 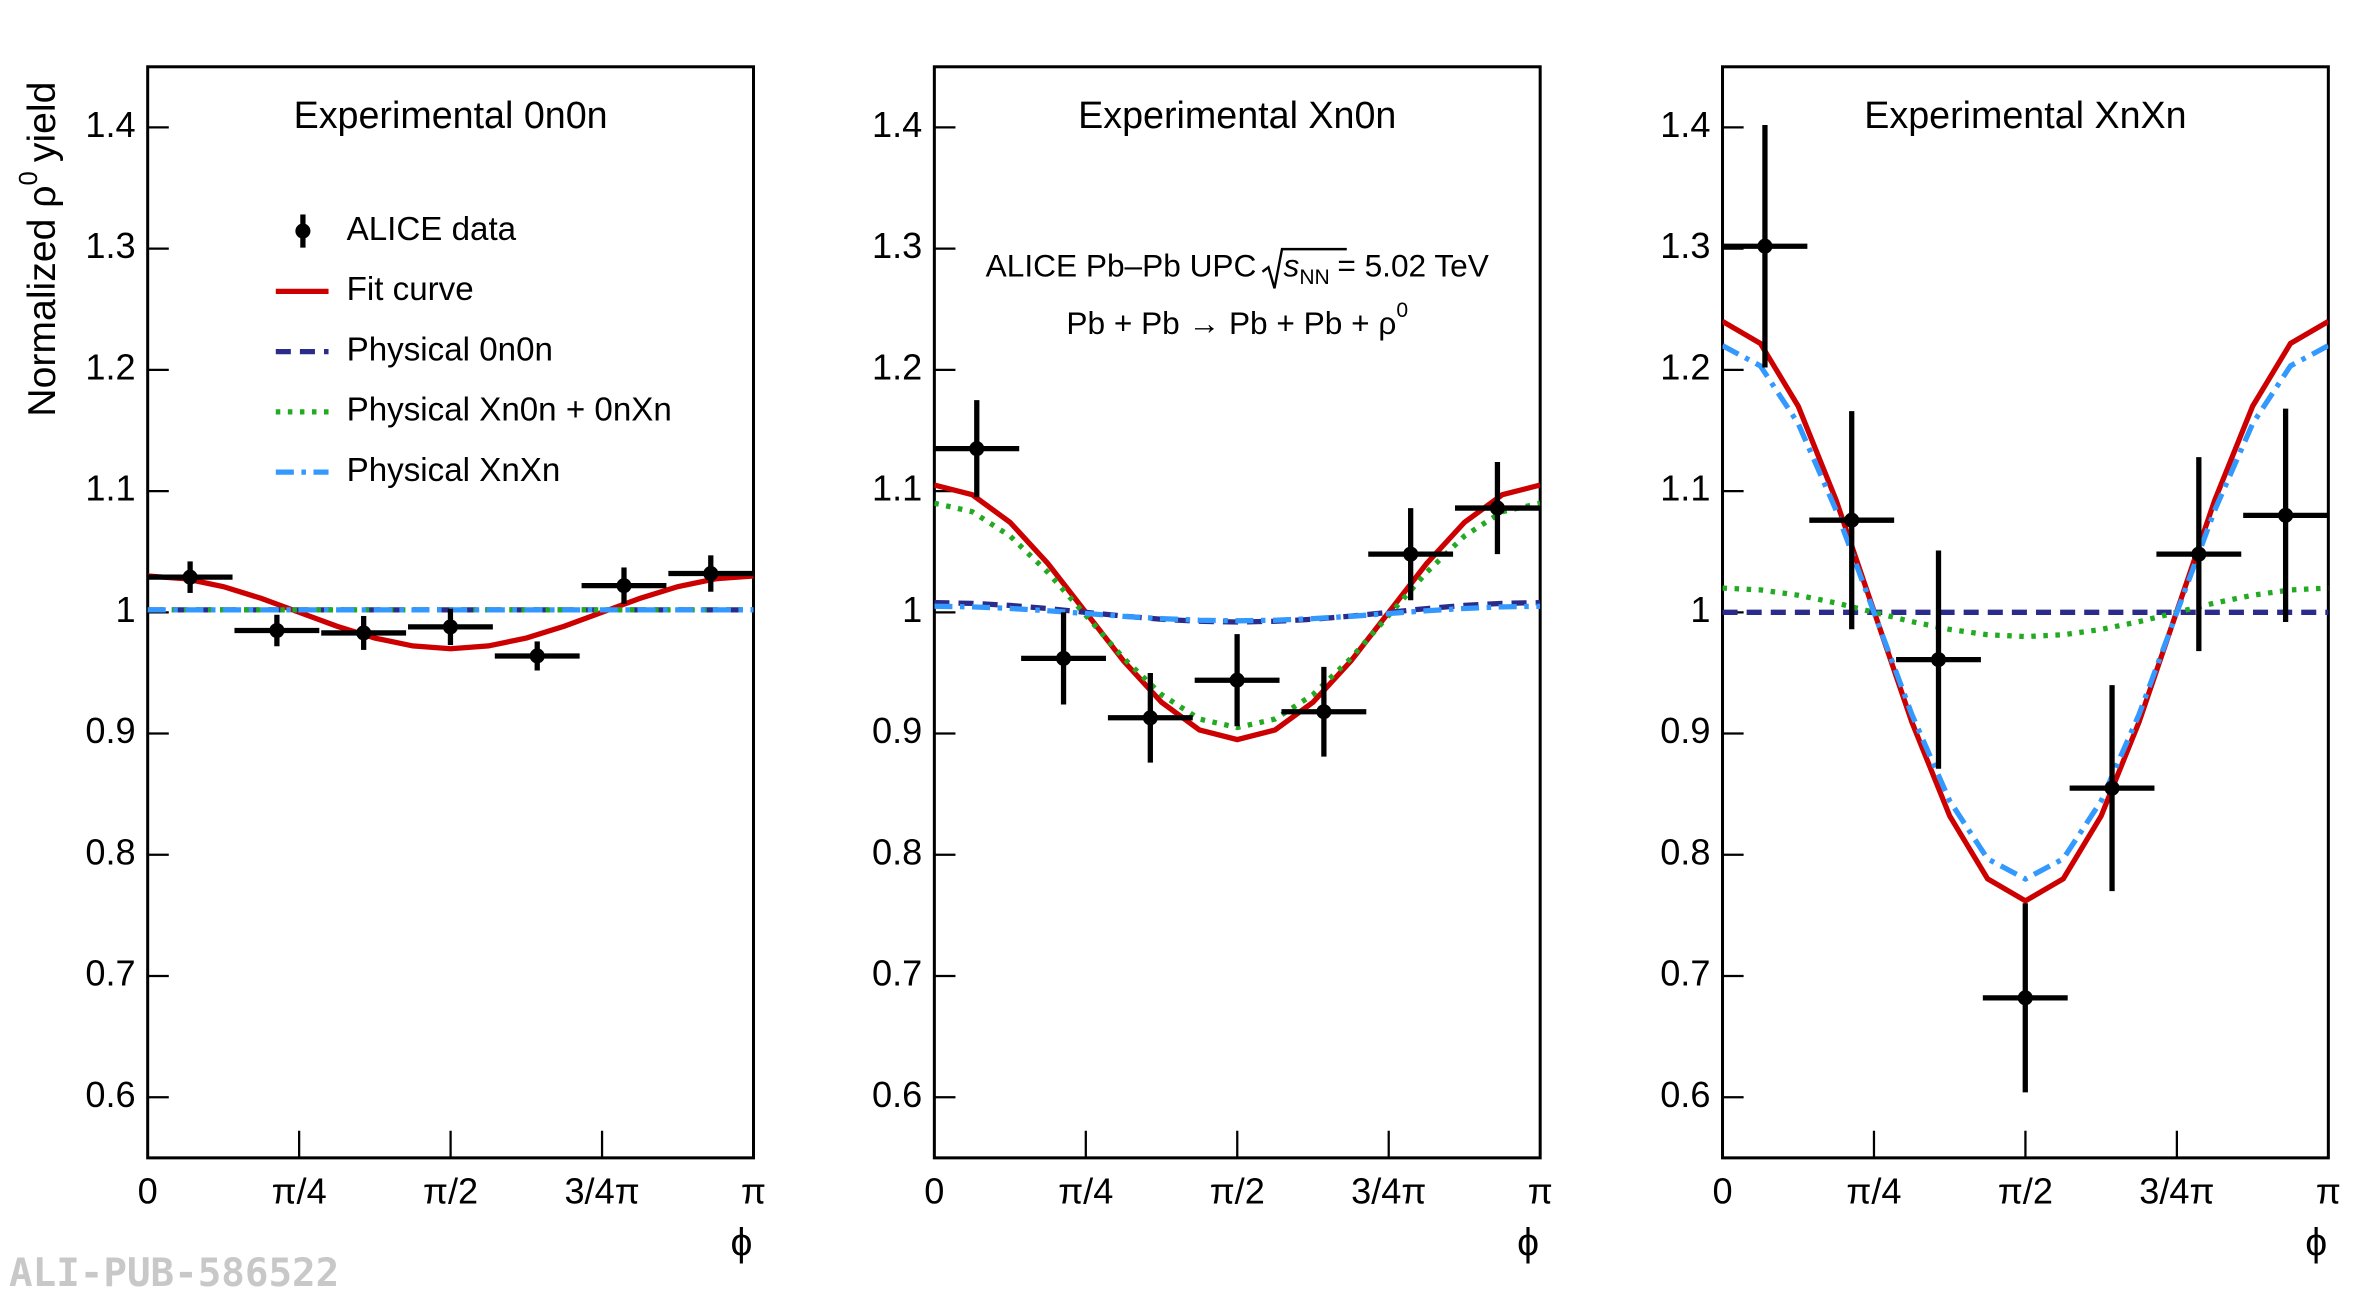 What do you see at coordinates (1292, 266) in the screenshot?
I see `annotation-sqrt-base: s` at bounding box center [1292, 266].